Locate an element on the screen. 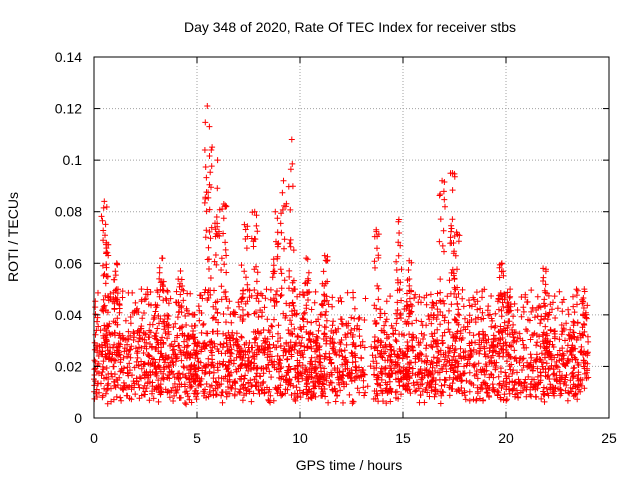 Image resolution: width=640 pixels, height=480 pixels. x-tick-label: 10 is located at coordinates (300, 438).